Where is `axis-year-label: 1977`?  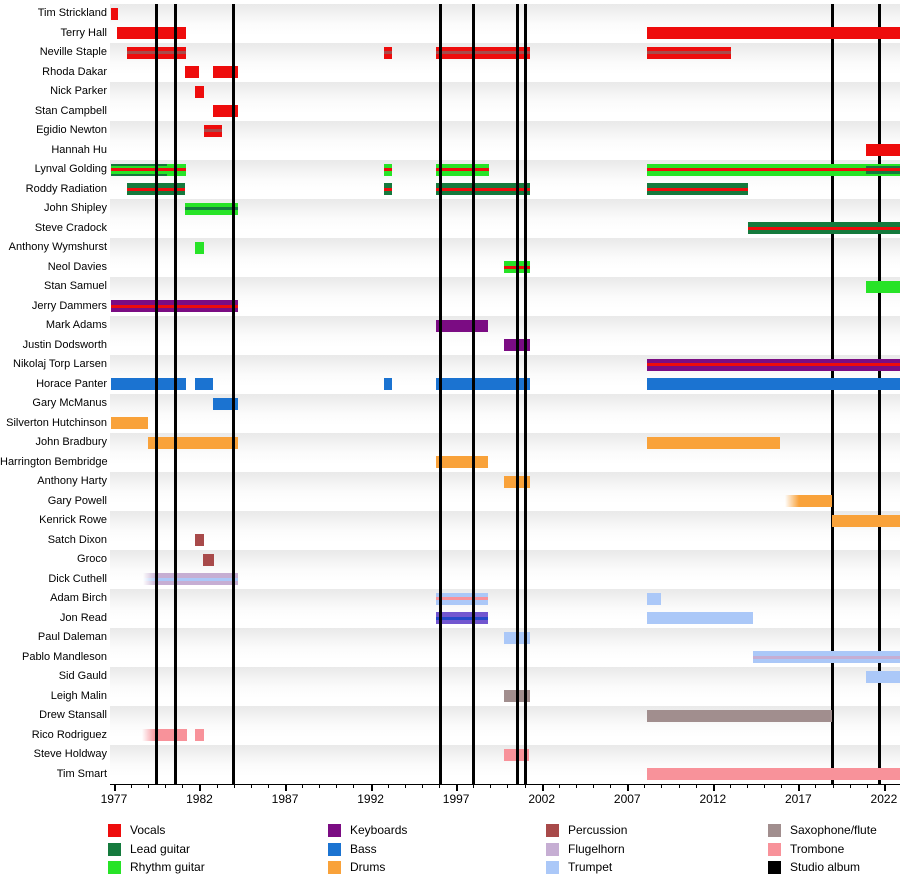
axis-year-label: 1977 is located at coordinates (114, 799).